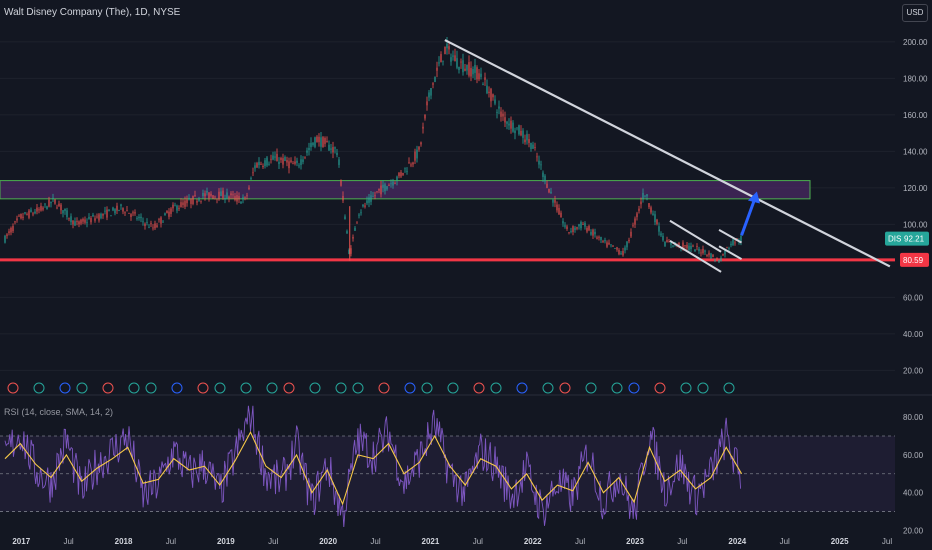  I want to click on time-axis-label: 2025, so click(840, 541).